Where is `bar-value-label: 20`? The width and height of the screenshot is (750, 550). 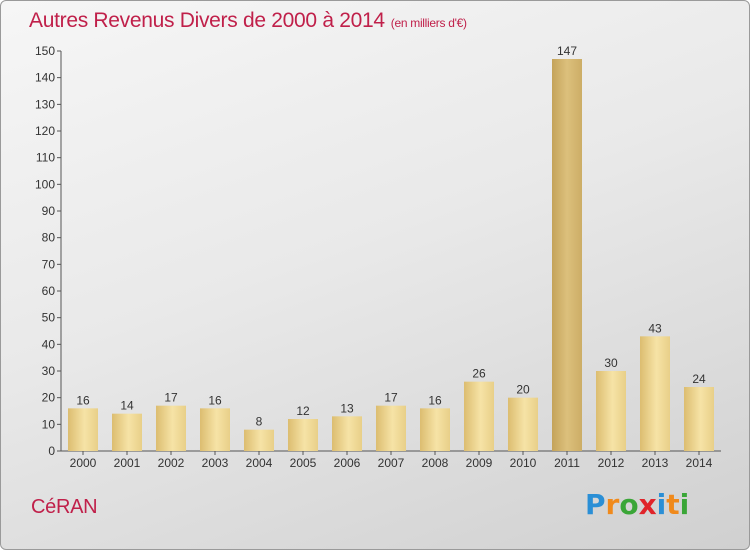 bar-value-label: 20 is located at coordinates (523, 390).